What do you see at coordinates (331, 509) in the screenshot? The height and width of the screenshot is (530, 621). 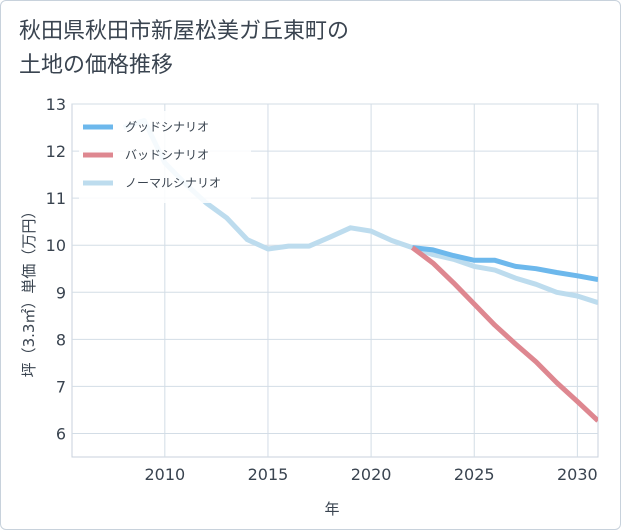 I see `x-axis-label: 年` at bounding box center [331, 509].